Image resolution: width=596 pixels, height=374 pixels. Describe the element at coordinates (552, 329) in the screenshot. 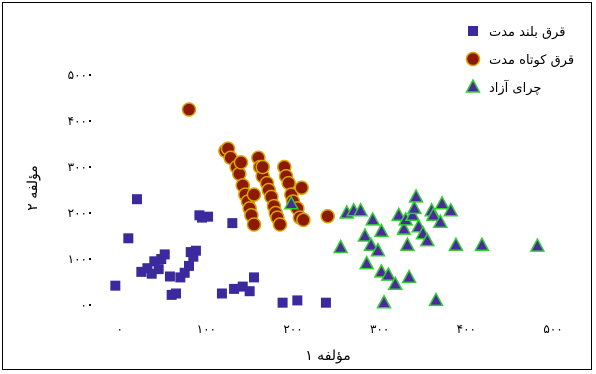

I see `x-tick-label: ۵۰۰` at that location.